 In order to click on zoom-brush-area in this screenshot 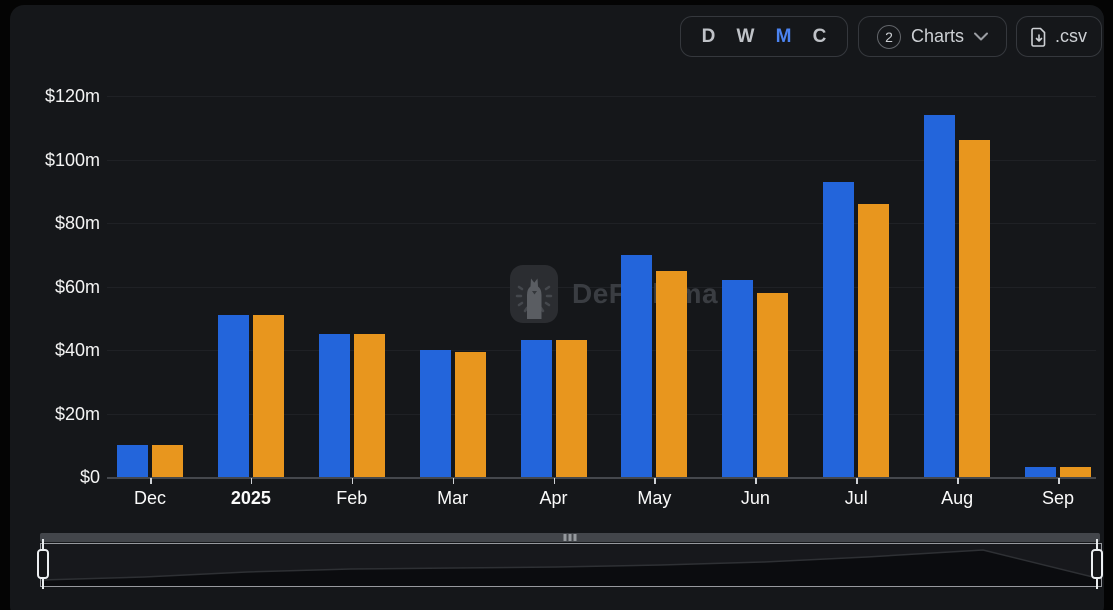, I will do `click(571, 565)`.